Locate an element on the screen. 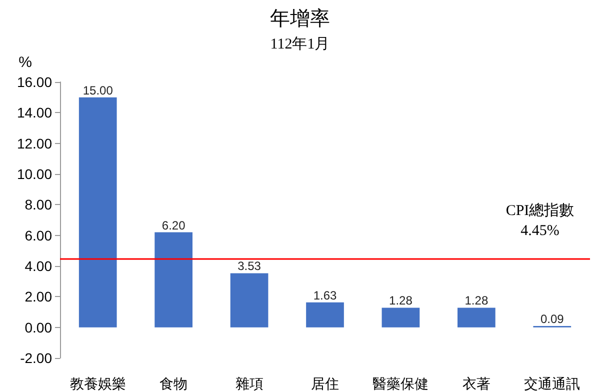  chart-title: 年增率 is located at coordinates (300, 19).